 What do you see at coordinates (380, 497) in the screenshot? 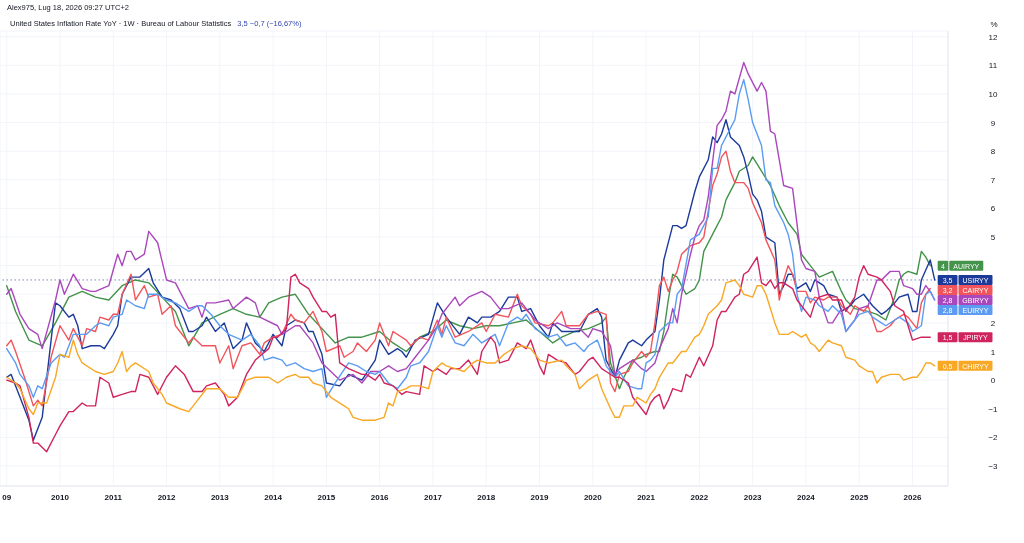
I see `x-tick-label: 2016` at bounding box center [380, 497].